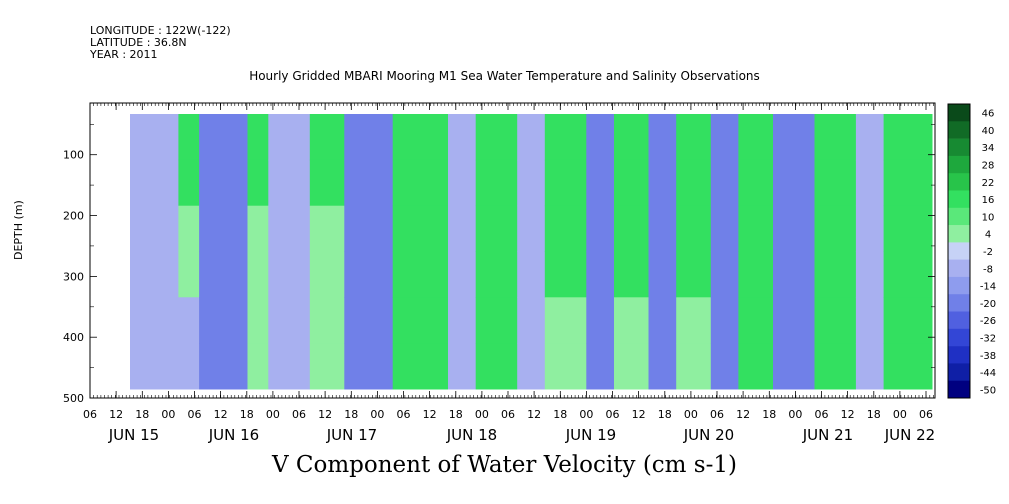 Image resolution: width=1009 pixels, height=504 pixels. I want to click on colorbar-level-label: 46, so click(988, 114).